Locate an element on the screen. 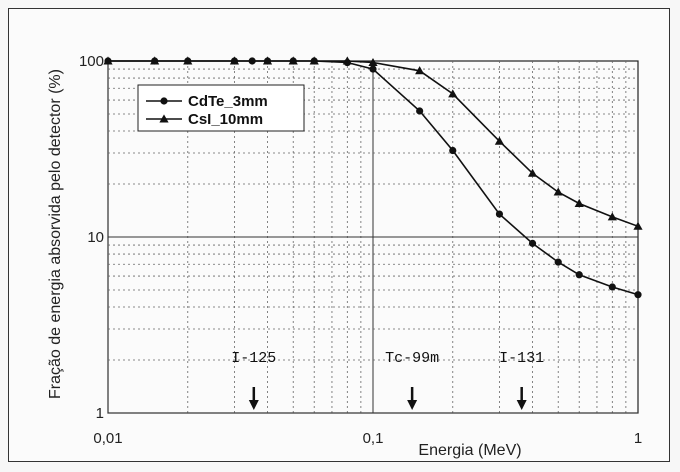  legend-label: CsI_10mm is located at coordinates (225, 119).